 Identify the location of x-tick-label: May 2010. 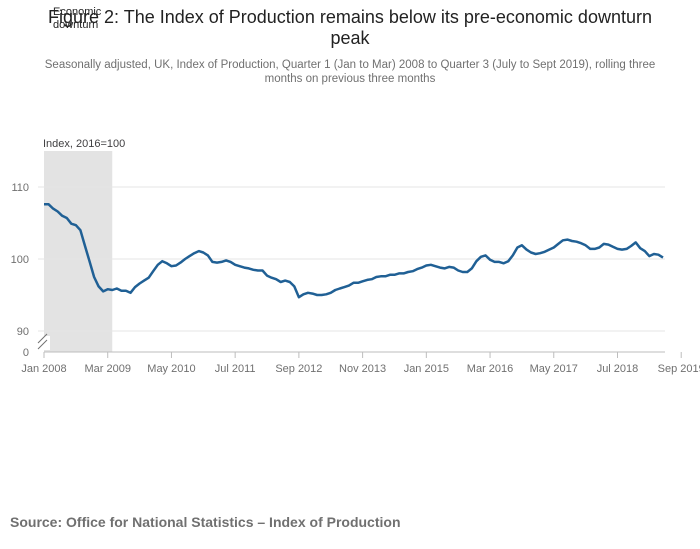
(171, 369).